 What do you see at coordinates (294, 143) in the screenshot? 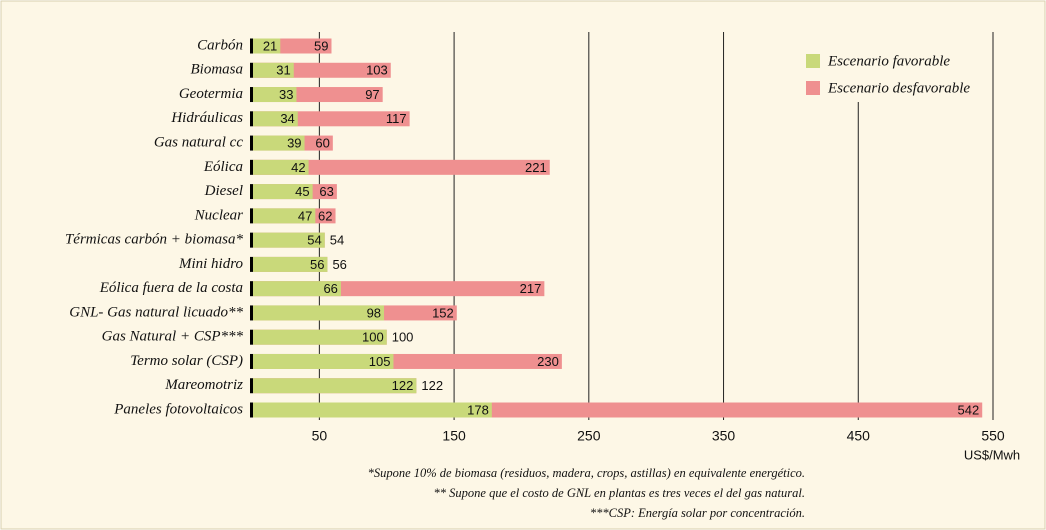
I see `data-label: 39` at bounding box center [294, 143].